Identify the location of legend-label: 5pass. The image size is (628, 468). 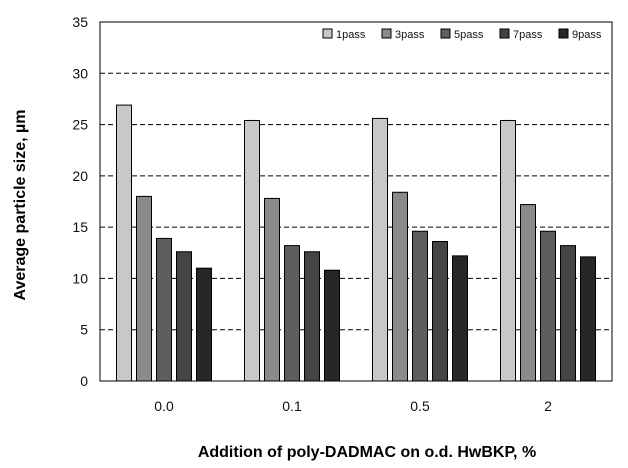
(469, 35).